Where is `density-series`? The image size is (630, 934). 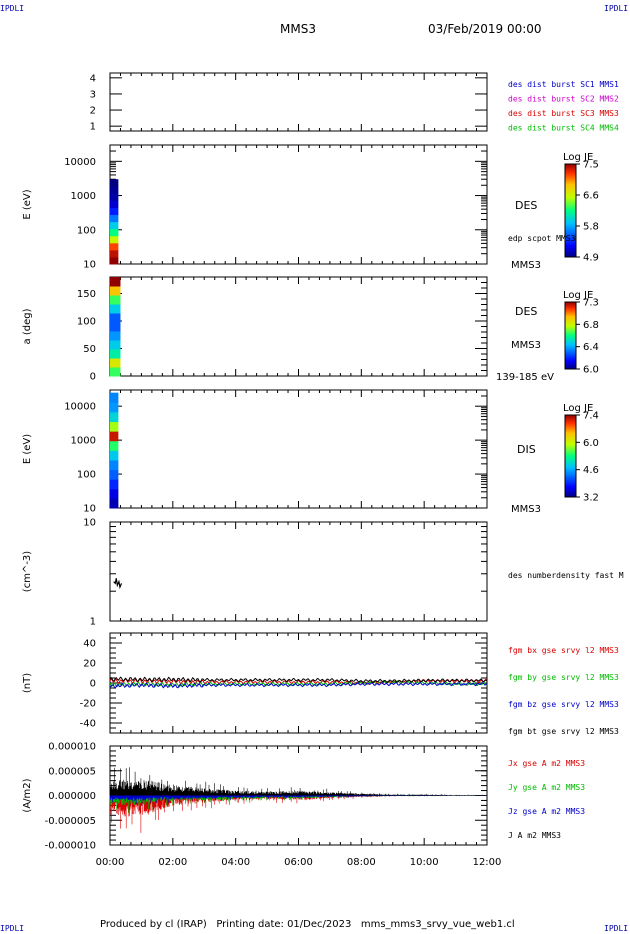
density-series is located at coordinates (118, 584).